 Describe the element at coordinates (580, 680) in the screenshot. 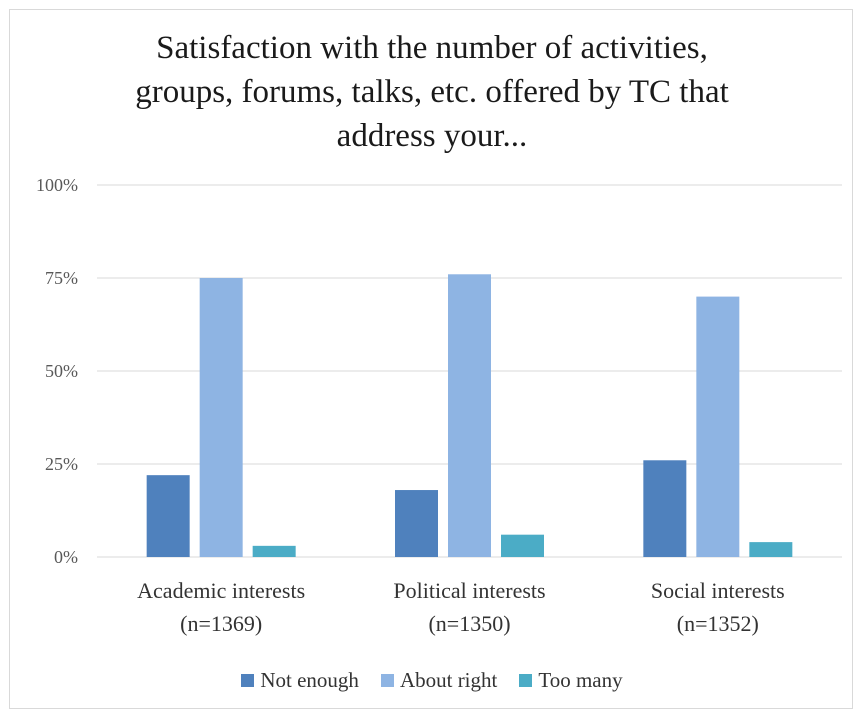

I see `legend-label: Too many` at that location.